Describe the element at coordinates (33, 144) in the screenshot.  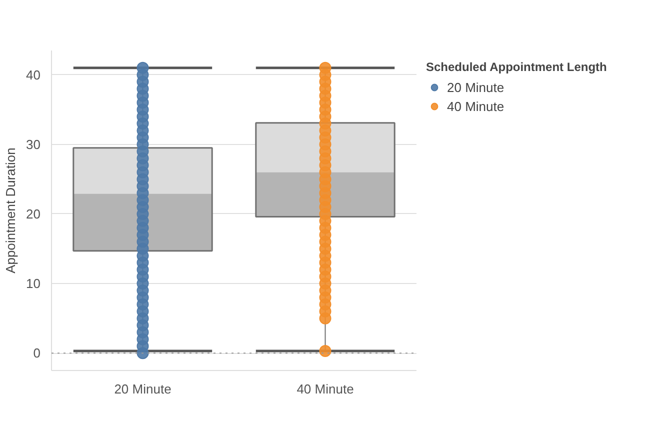
I see `y-tick-label: 30` at that location.